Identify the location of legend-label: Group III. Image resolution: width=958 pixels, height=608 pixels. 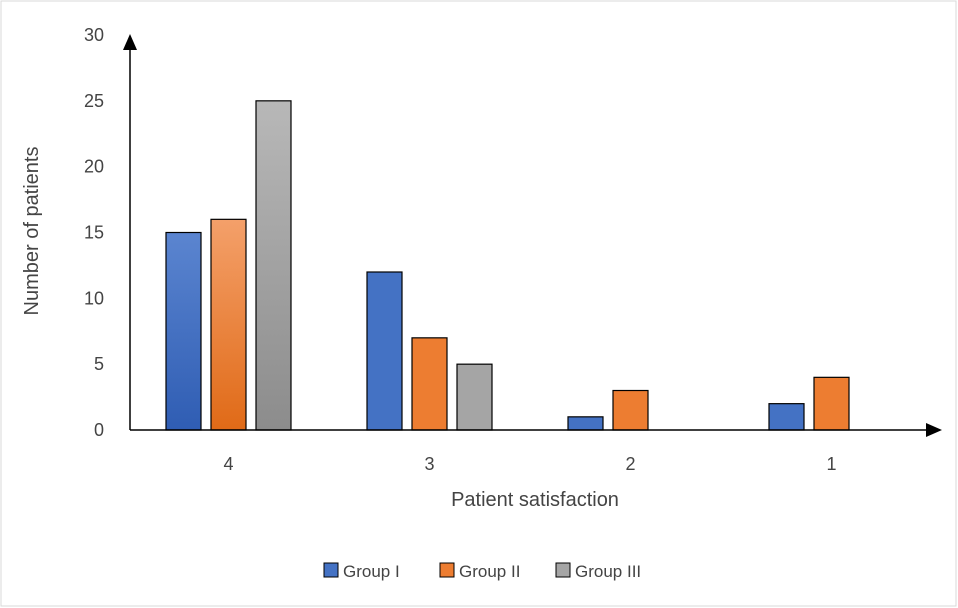
(608, 571).